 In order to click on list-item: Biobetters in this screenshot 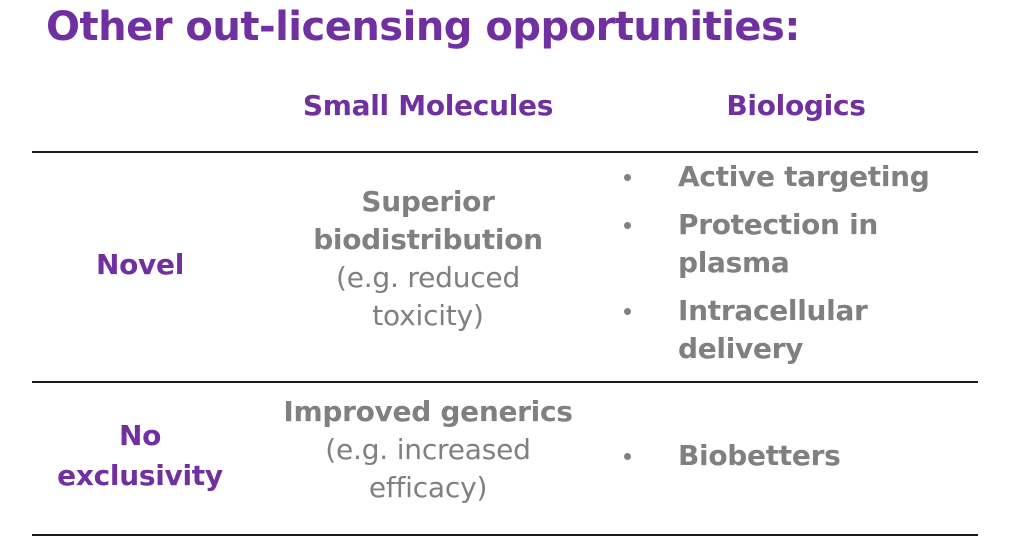, I will do `click(802, 456)`.